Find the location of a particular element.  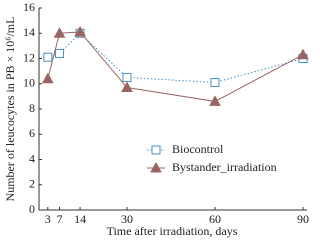

legend-label: Bystander_irradiation is located at coordinates (224, 167).